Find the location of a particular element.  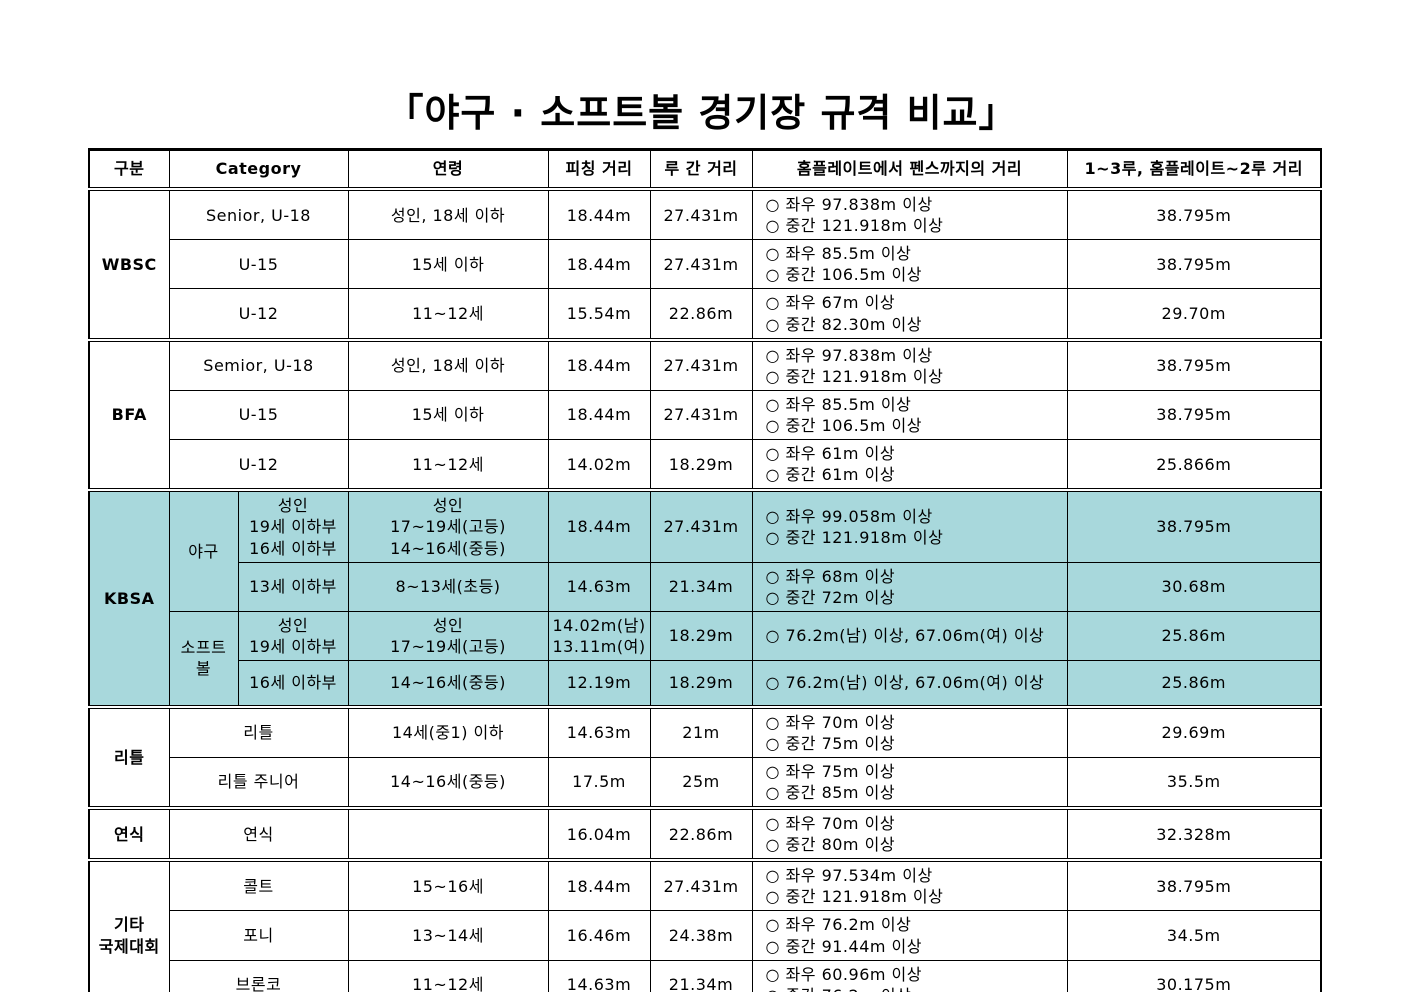

cell-pitch: 16.46m is located at coordinates (599, 935).